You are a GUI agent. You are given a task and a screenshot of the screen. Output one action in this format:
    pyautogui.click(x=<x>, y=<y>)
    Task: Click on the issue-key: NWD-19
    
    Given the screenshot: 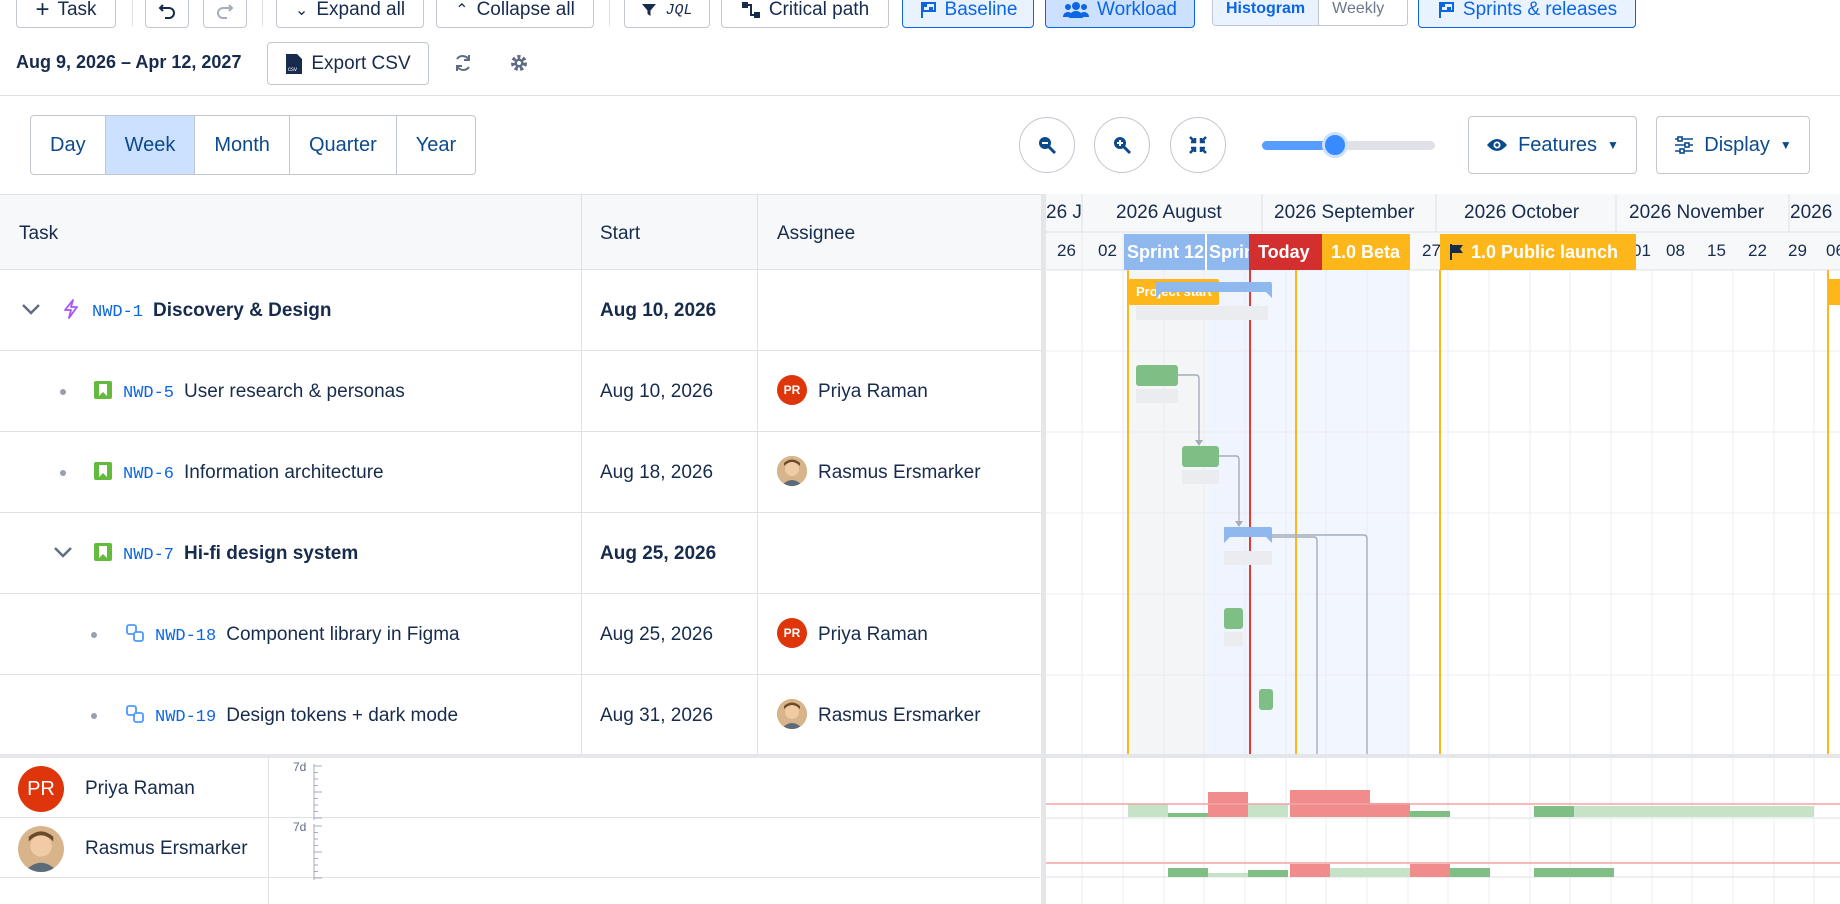 What is the action you would take?
    pyautogui.click(x=186, y=717)
    